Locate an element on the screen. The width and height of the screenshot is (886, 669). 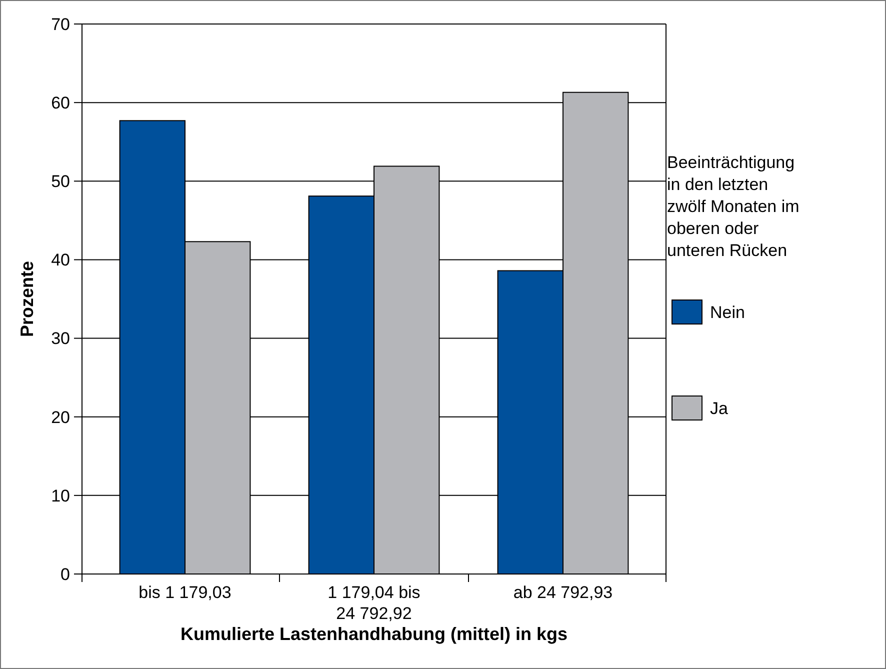
y-tick-label: 70 is located at coordinates (60, 24).